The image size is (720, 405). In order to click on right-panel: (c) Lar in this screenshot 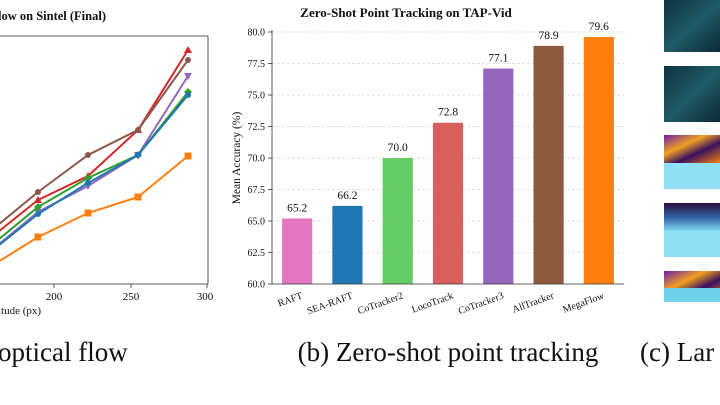, I will do `click(680, 183)`.